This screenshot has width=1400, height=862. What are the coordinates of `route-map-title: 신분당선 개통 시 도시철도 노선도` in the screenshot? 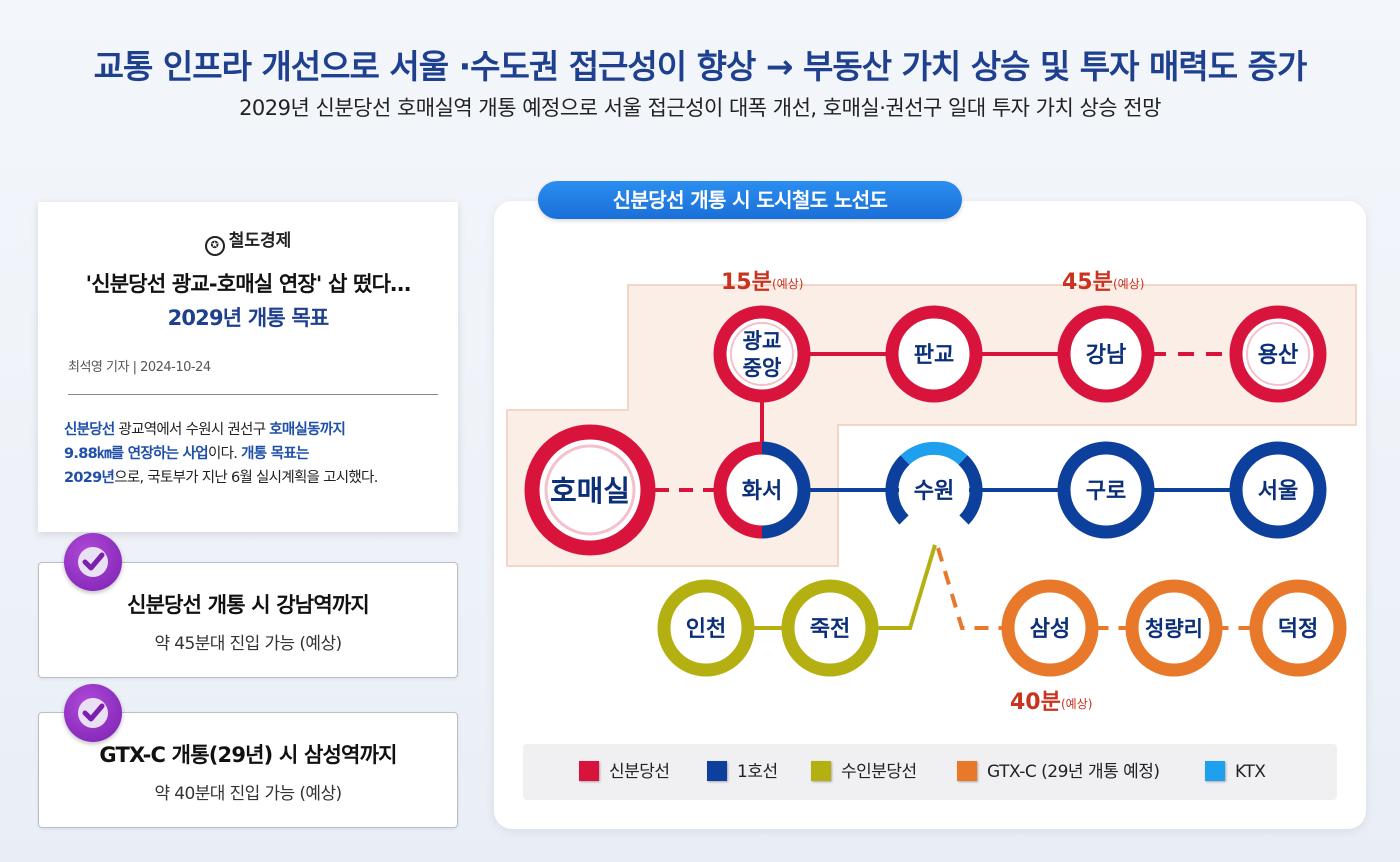 It's located at (750, 200).